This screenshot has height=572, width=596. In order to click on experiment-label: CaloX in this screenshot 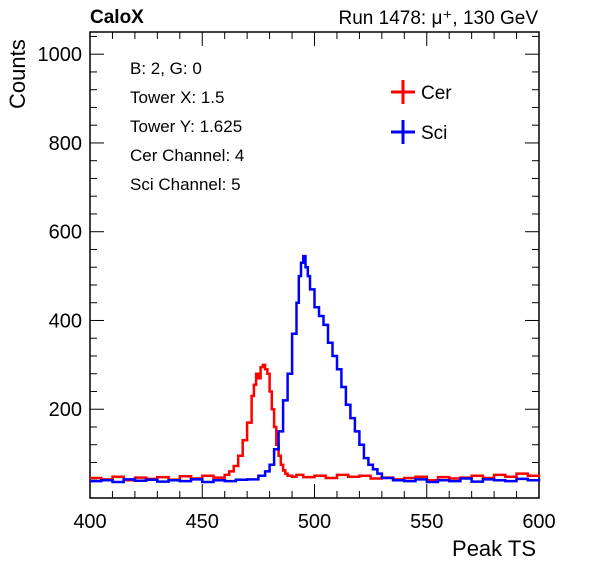, I will do `click(117, 17)`.